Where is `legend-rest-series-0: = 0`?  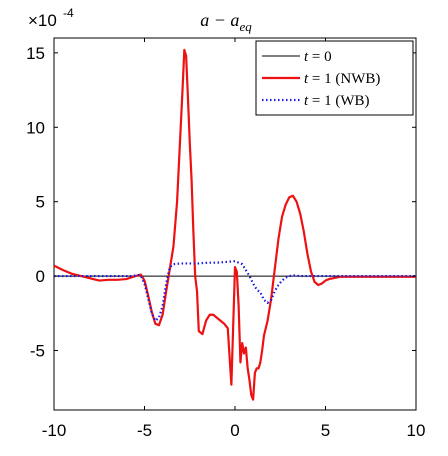 legend-rest-series-0: = 0 is located at coordinates (319, 57).